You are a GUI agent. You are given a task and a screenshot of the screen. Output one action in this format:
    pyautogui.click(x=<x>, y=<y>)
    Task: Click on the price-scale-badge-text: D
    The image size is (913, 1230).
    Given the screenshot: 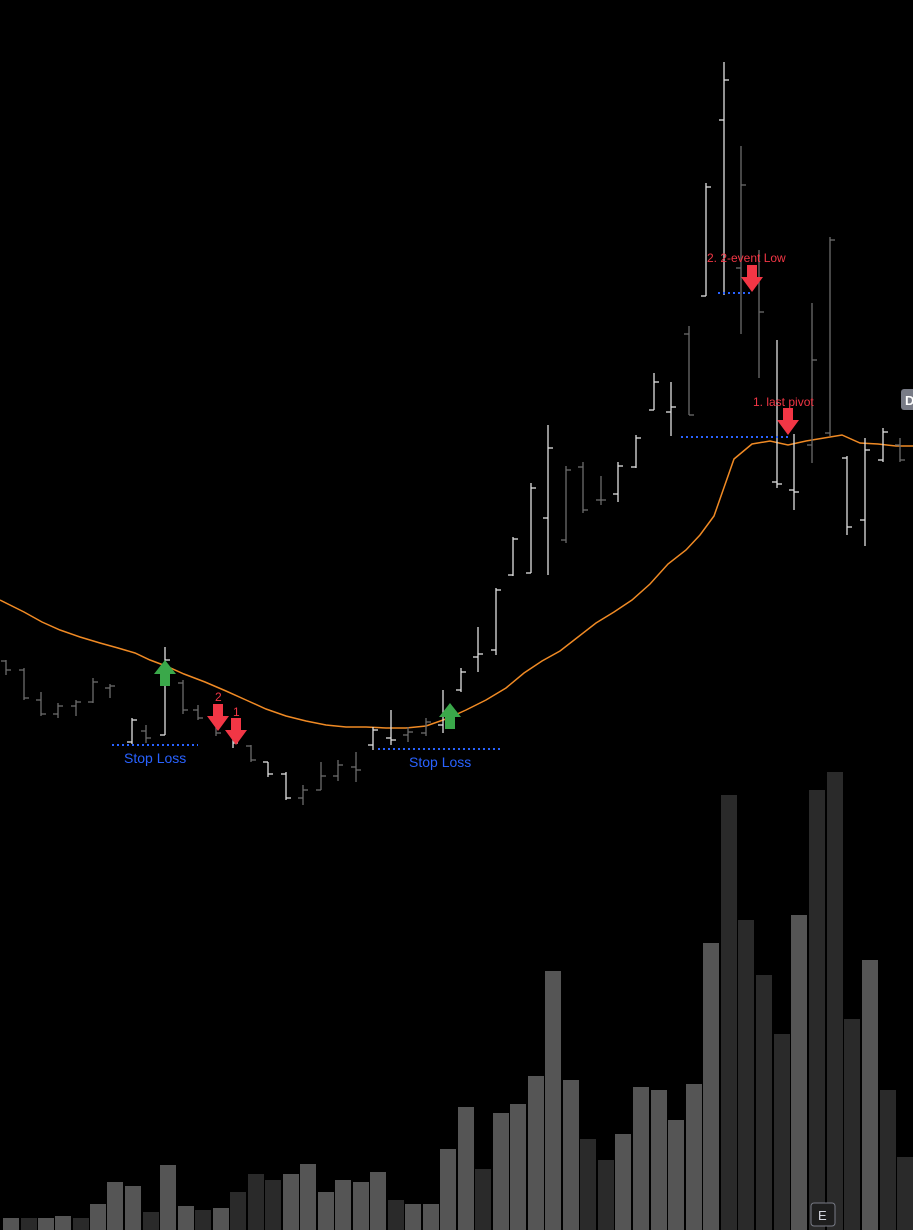 What is the action you would take?
    pyautogui.click(x=909, y=400)
    